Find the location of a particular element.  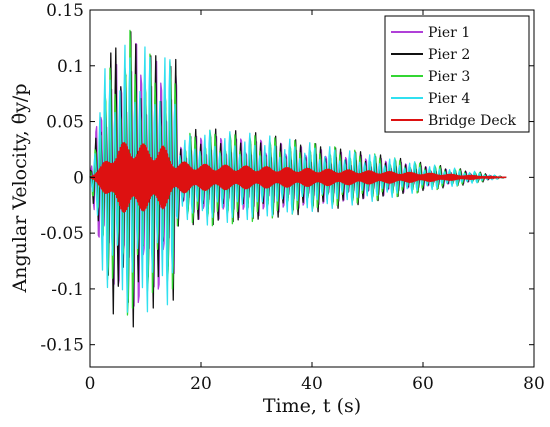

legend-label-5: Bridge Deck is located at coordinates (472, 121).